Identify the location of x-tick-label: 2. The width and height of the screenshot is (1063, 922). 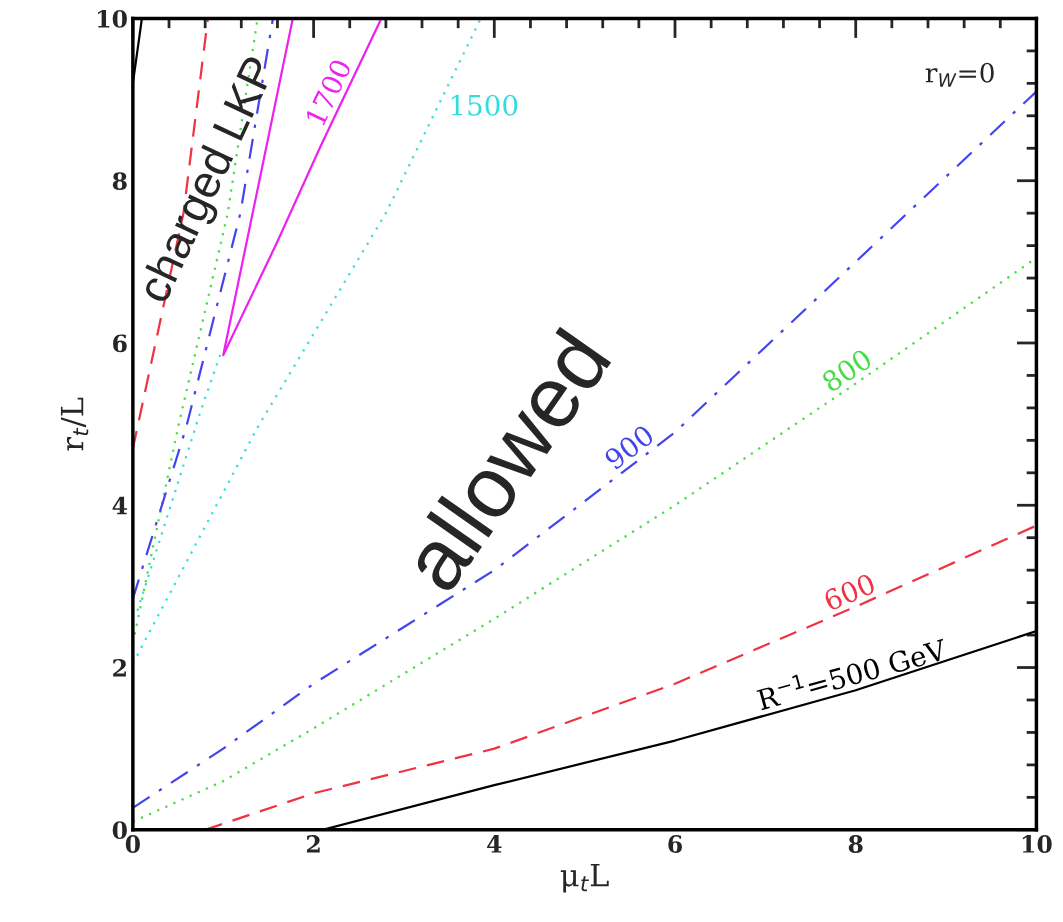
(313, 844).